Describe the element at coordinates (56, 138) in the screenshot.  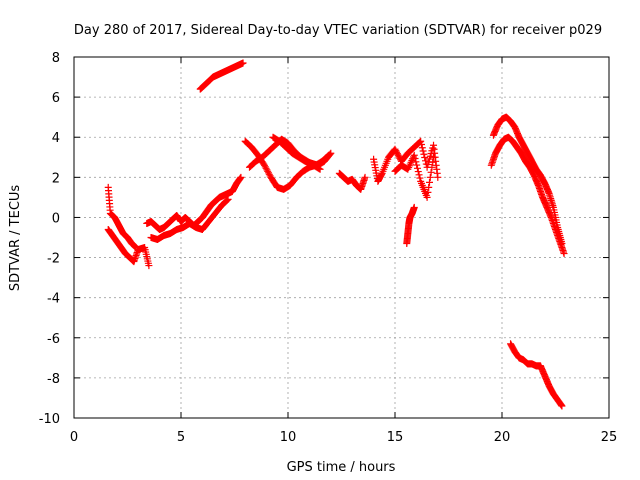
I see `y-tick-label: 4` at that location.